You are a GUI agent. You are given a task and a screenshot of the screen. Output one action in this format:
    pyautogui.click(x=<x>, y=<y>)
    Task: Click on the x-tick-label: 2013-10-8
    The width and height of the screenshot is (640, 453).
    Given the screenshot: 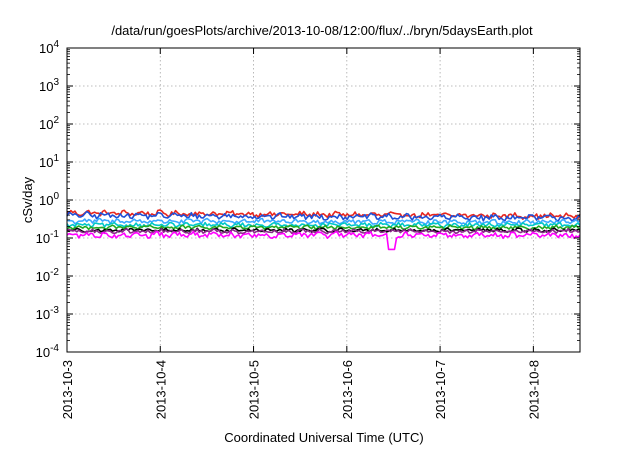 What is the action you would take?
    pyautogui.click(x=533, y=389)
    